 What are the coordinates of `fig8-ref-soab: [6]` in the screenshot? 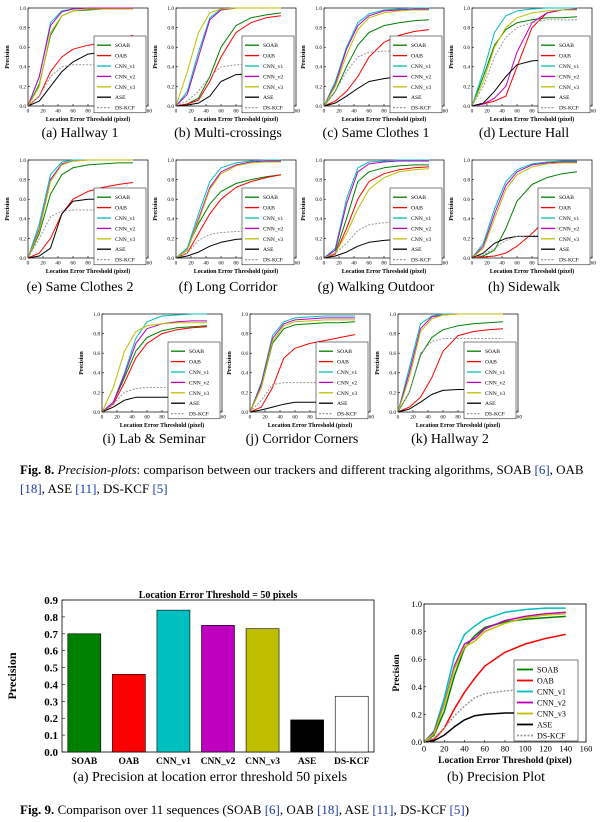 It's located at (542, 469).